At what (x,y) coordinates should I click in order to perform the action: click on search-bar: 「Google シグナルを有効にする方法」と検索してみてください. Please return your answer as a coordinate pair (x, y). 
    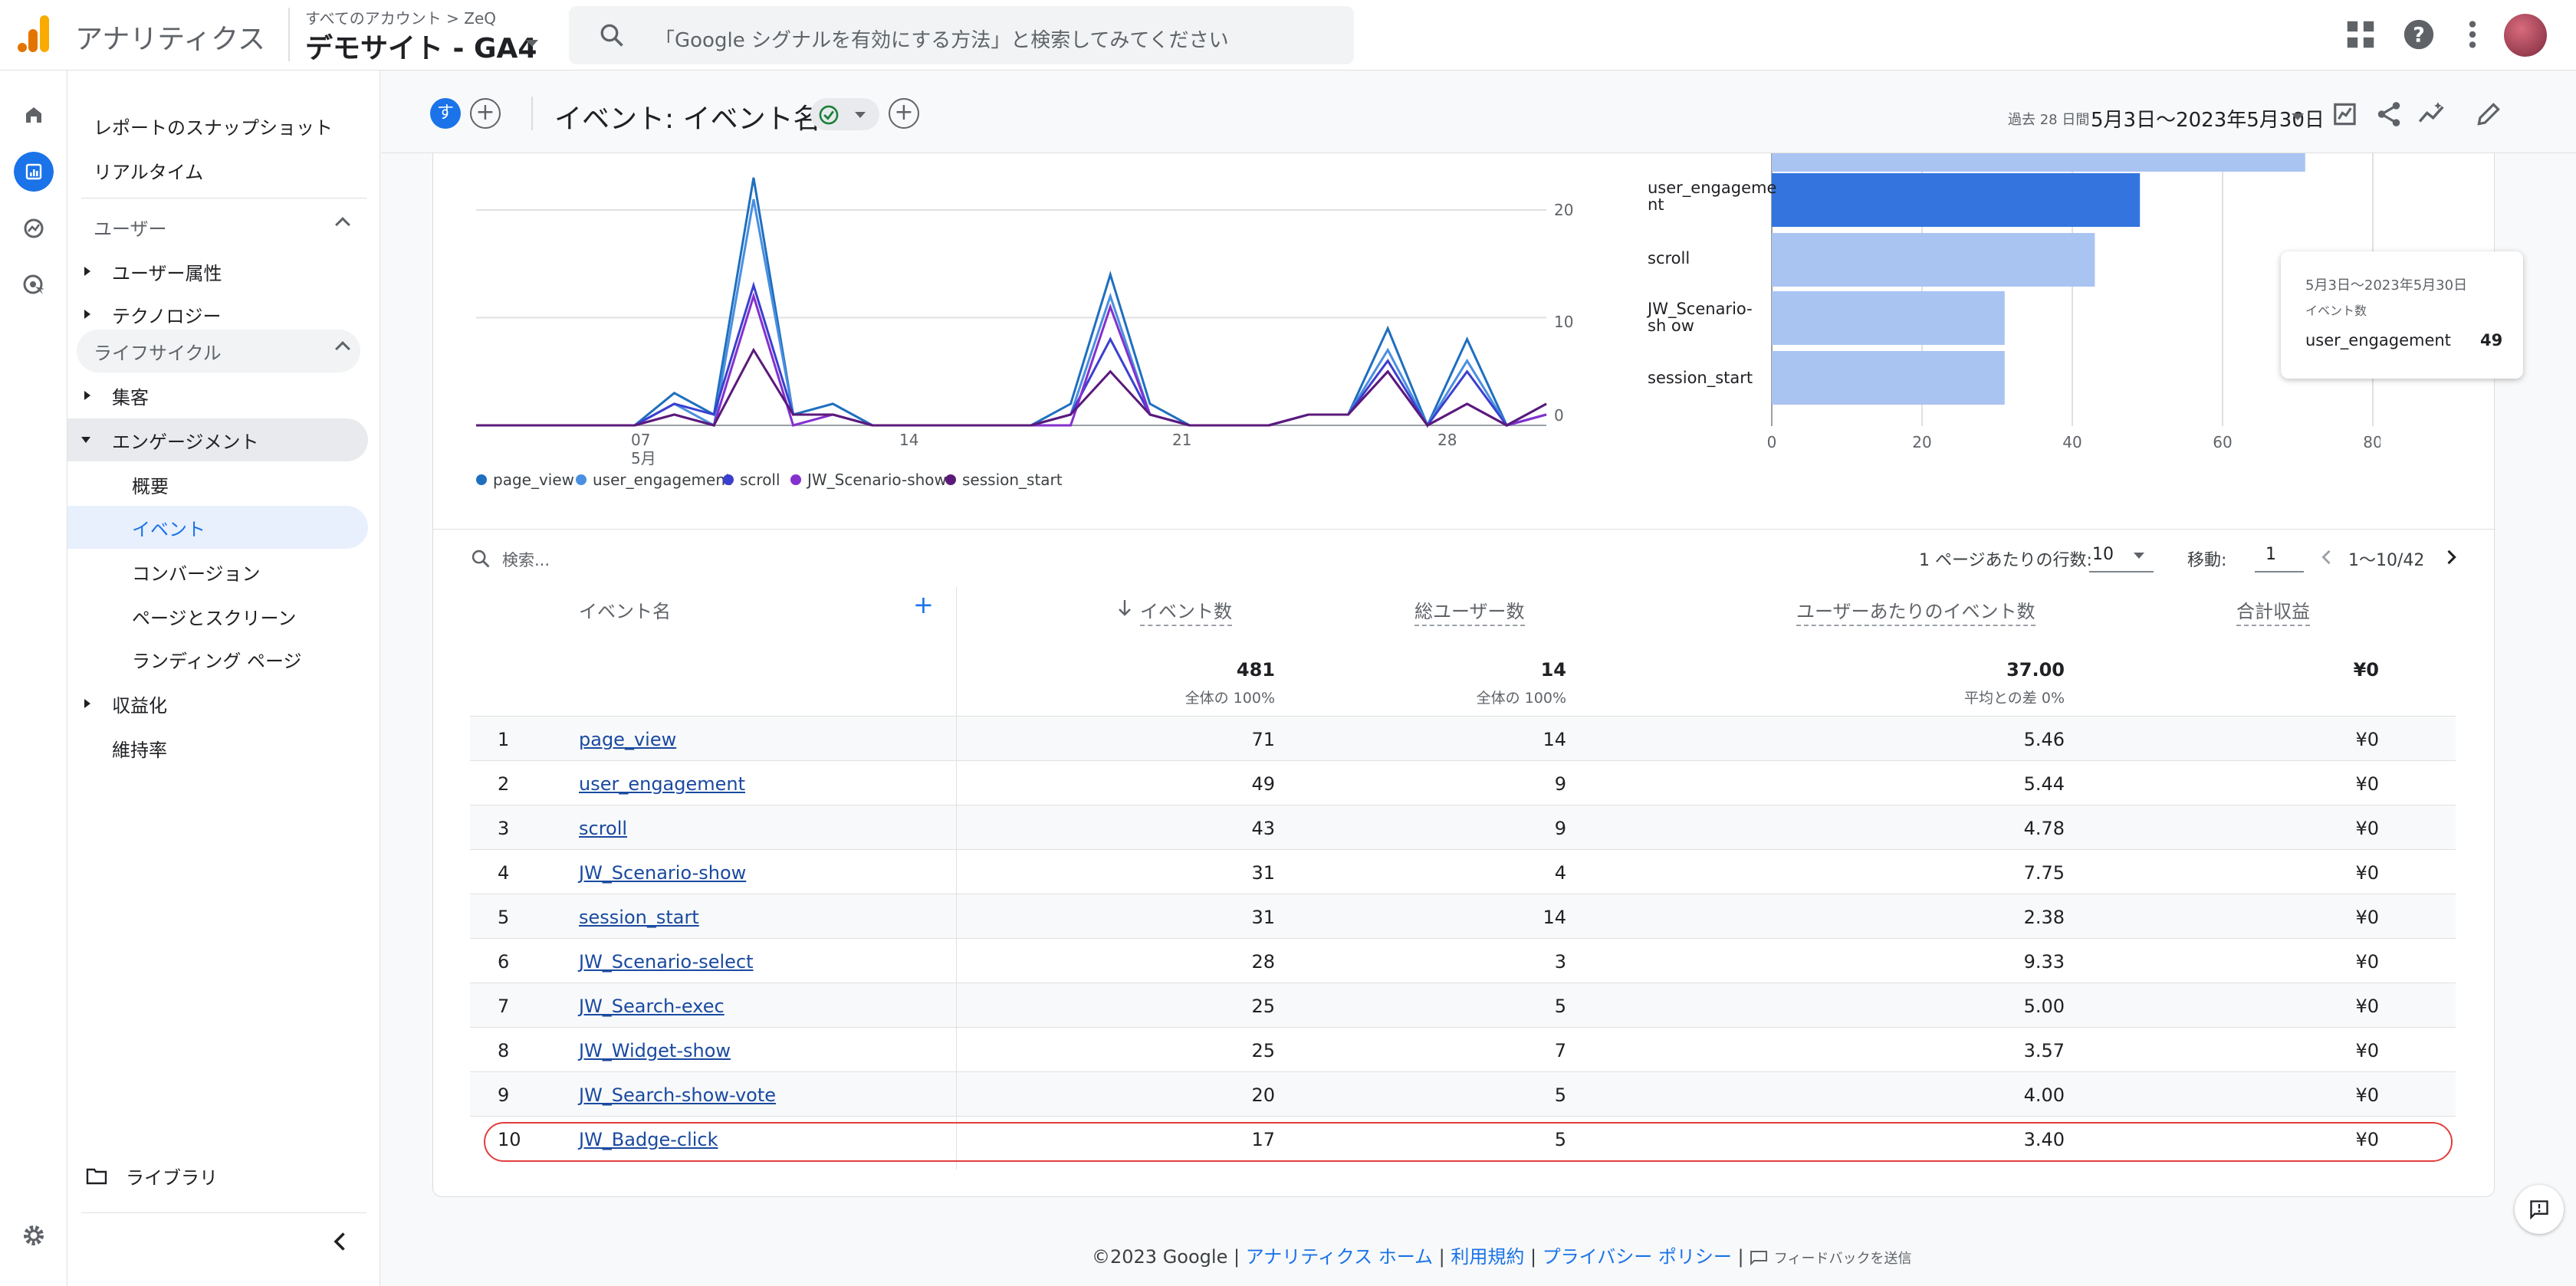
    Looking at the image, I should click on (962, 35).